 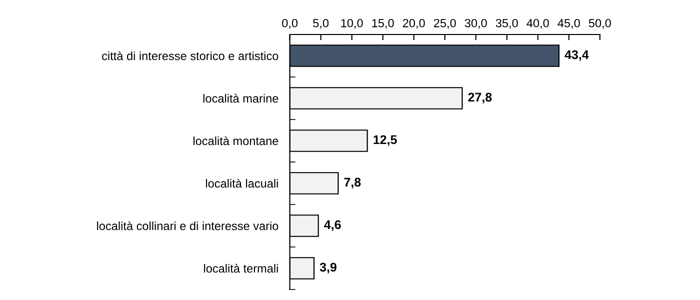 What do you see at coordinates (475, 23) in the screenshot?
I see `x-tick-label: 30,0` at bounding box center [475, 23].